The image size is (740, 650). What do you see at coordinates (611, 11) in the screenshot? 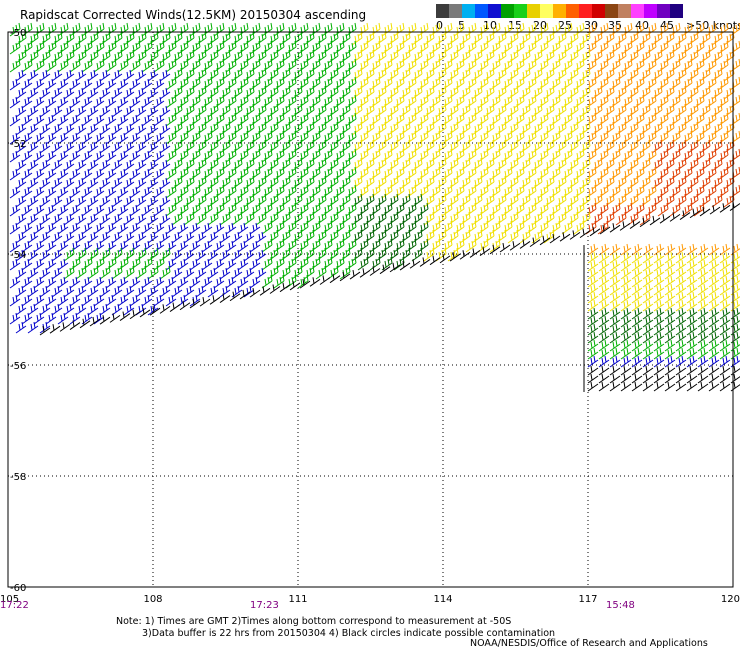
I see `color-swatch` at bounding box center [611, 11].